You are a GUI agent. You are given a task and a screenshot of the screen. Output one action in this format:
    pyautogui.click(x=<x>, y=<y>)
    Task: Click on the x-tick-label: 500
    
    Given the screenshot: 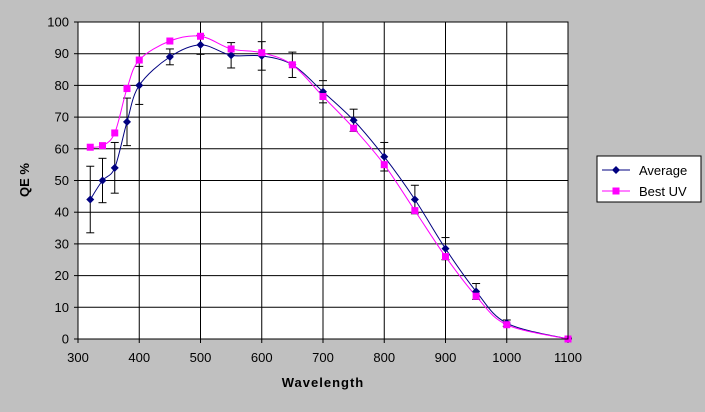 What is the action you would take?
    pyautogui.click(x=201, y=357)
    